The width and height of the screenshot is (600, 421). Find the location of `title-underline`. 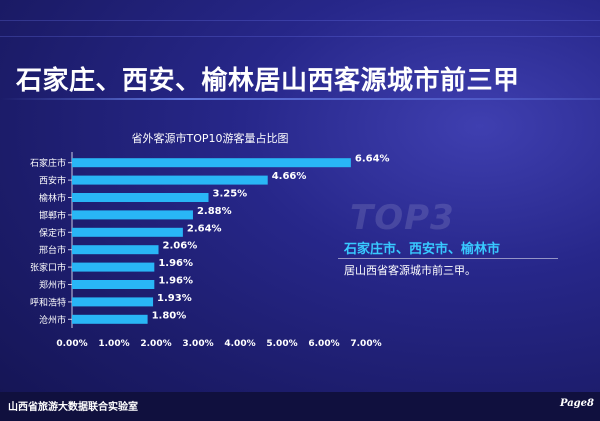

title-underline is located at coordinates (300, 99).